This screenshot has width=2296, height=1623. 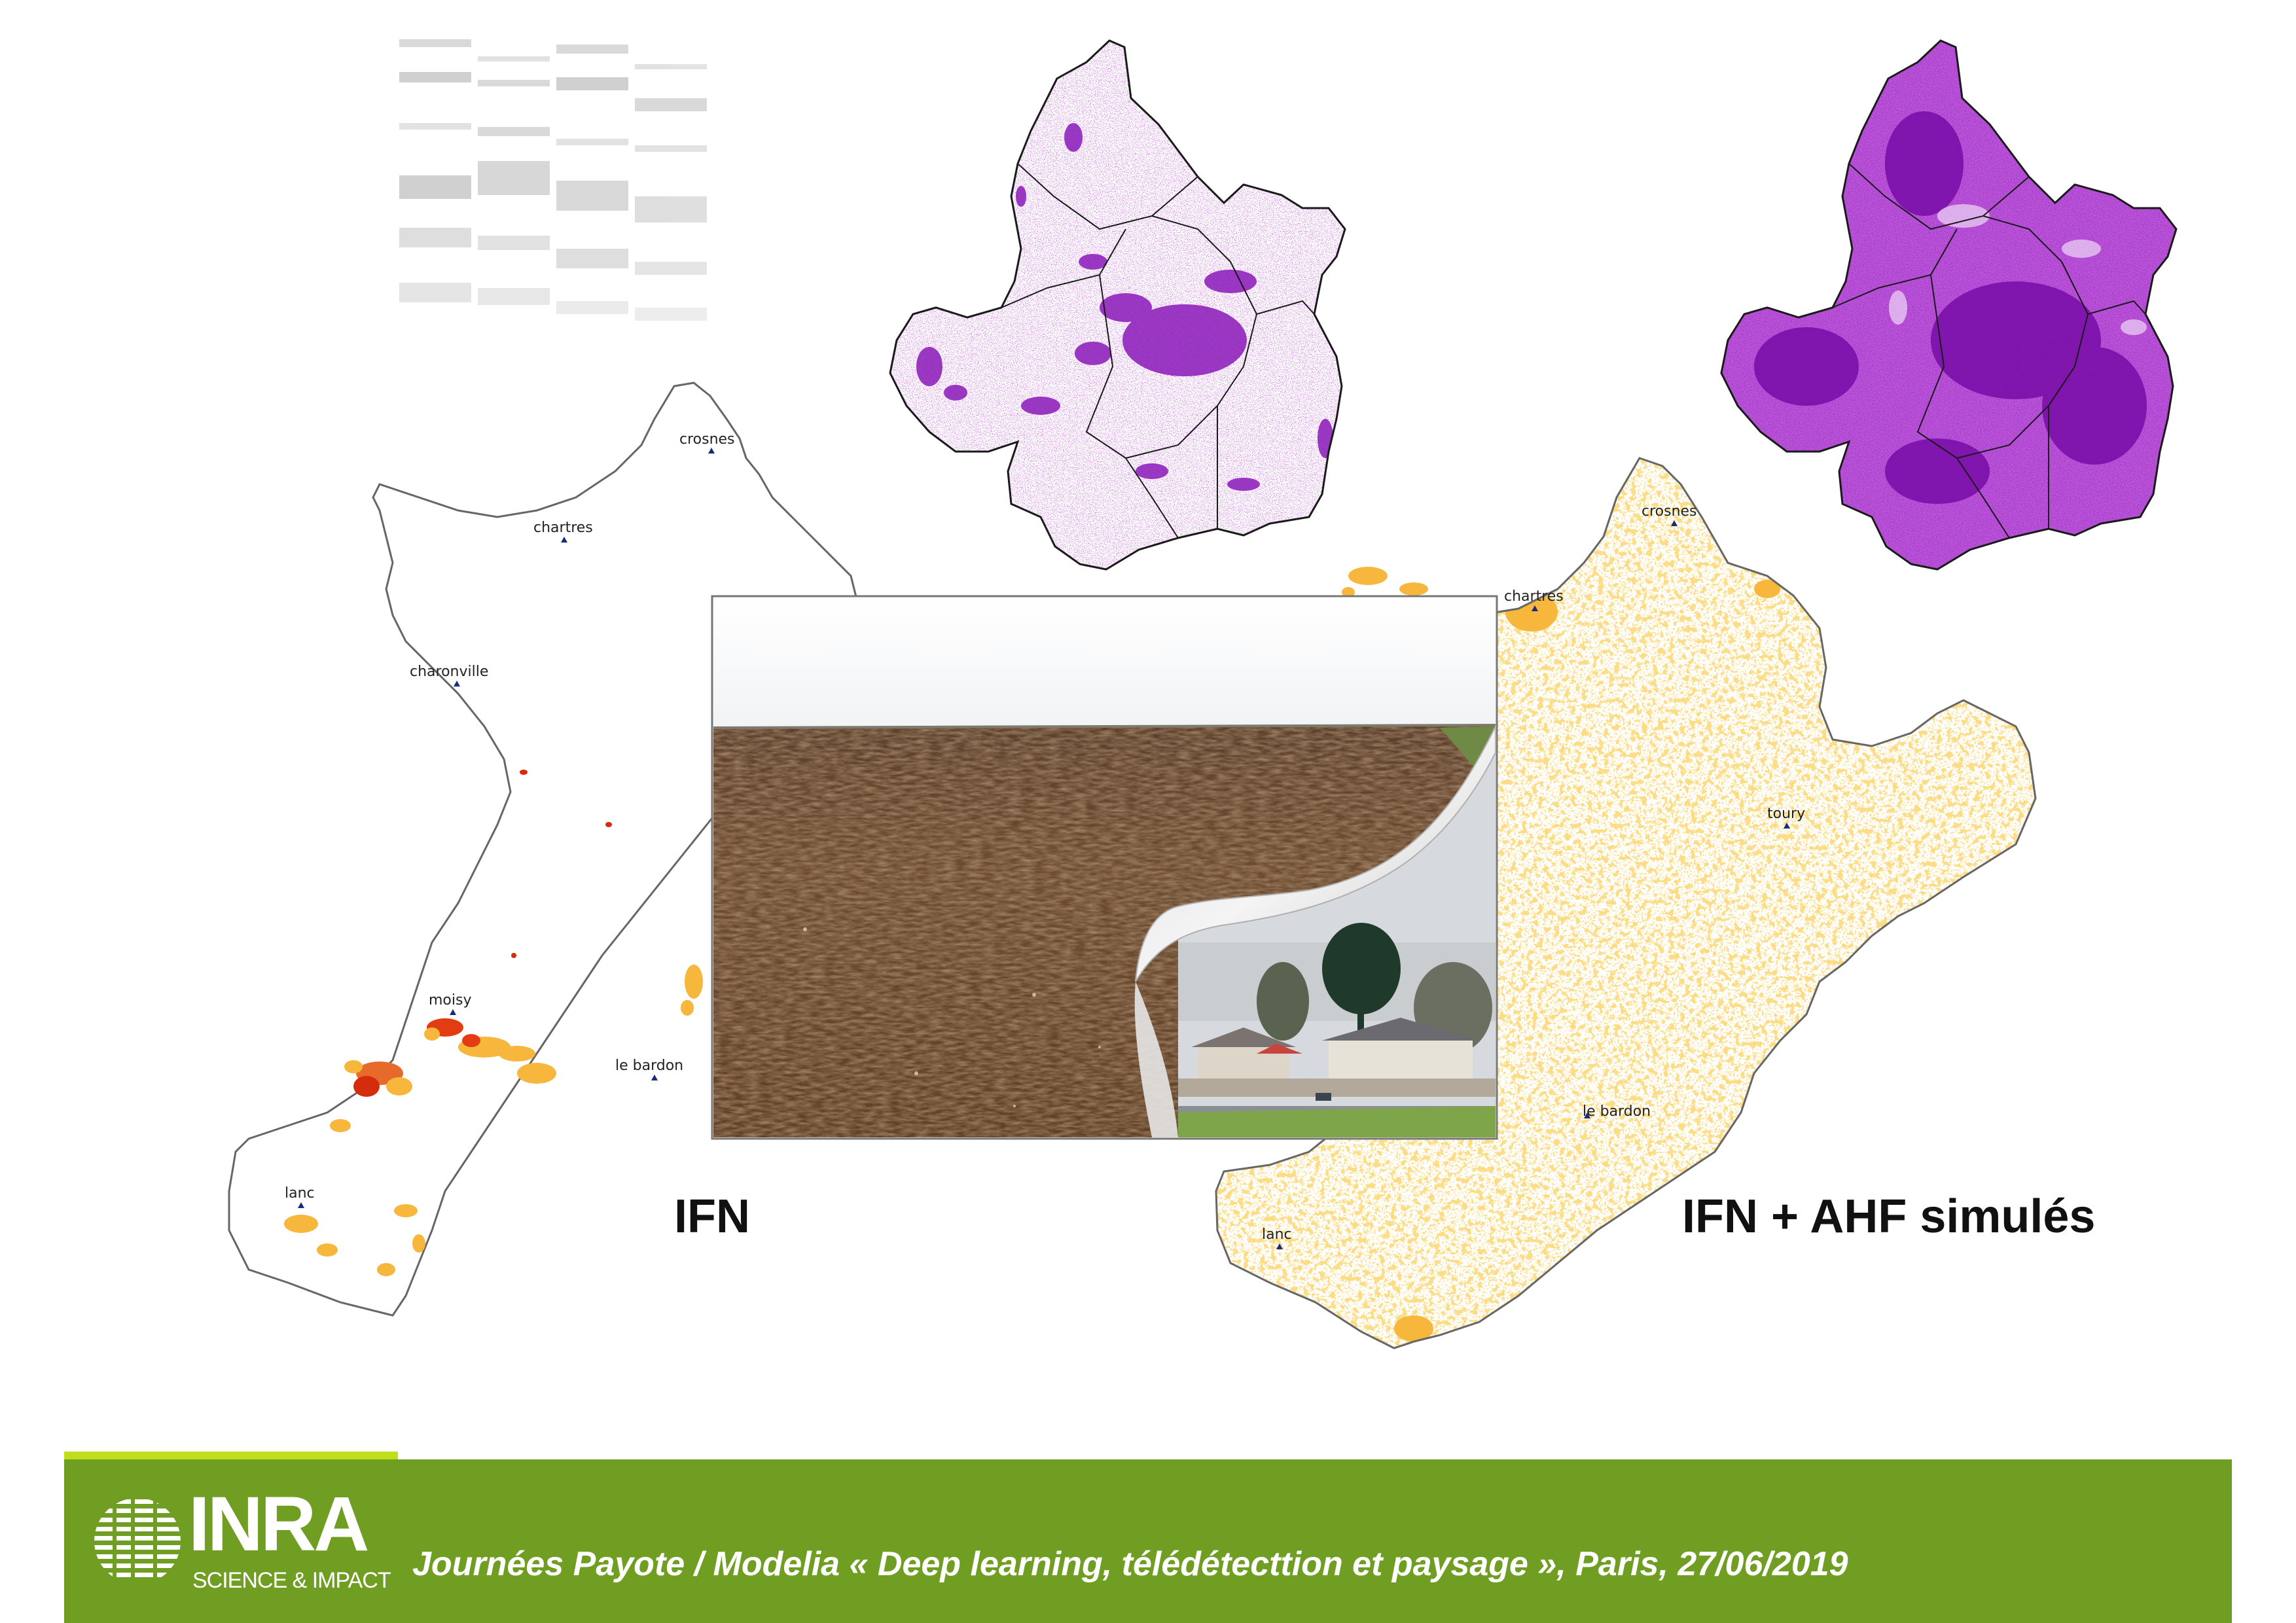 I want to click on faded-legend-table, so click(x=553, y=180).